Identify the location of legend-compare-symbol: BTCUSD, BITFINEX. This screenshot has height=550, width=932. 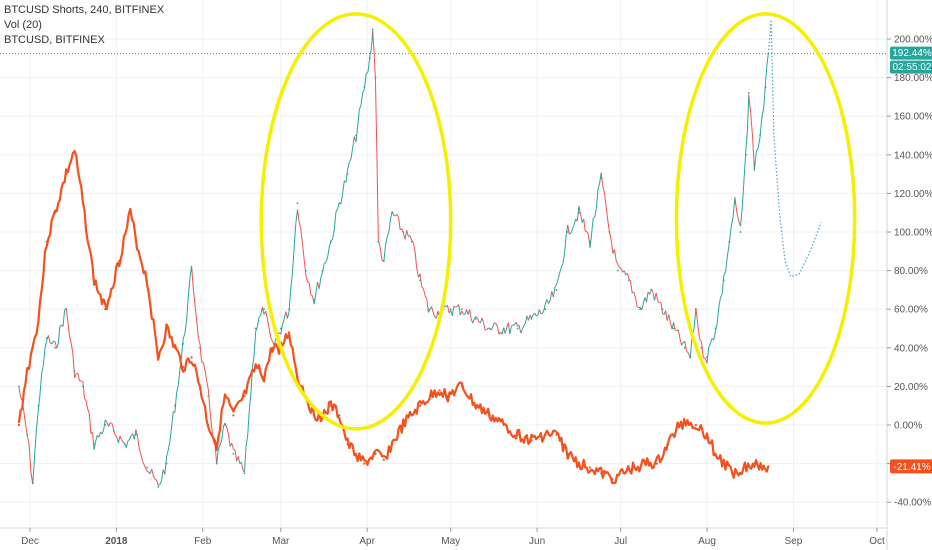
(54, 40).